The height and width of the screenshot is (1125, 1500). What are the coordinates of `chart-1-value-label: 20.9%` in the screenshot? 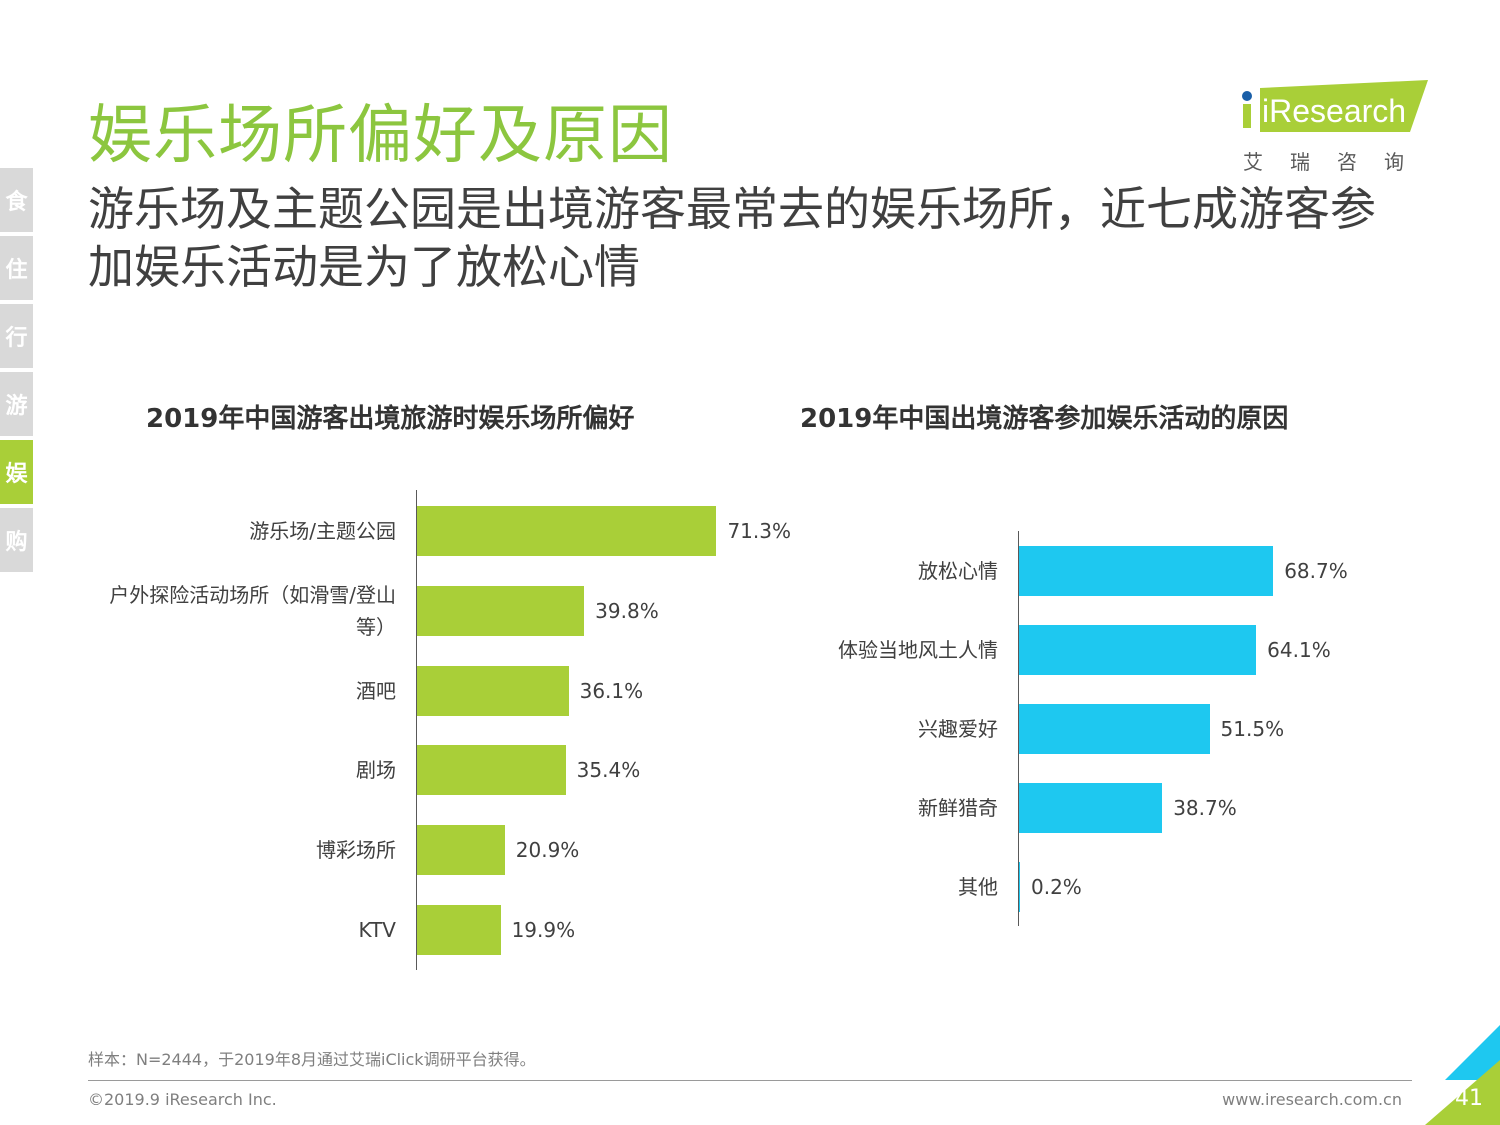 It's located at (547, 850).